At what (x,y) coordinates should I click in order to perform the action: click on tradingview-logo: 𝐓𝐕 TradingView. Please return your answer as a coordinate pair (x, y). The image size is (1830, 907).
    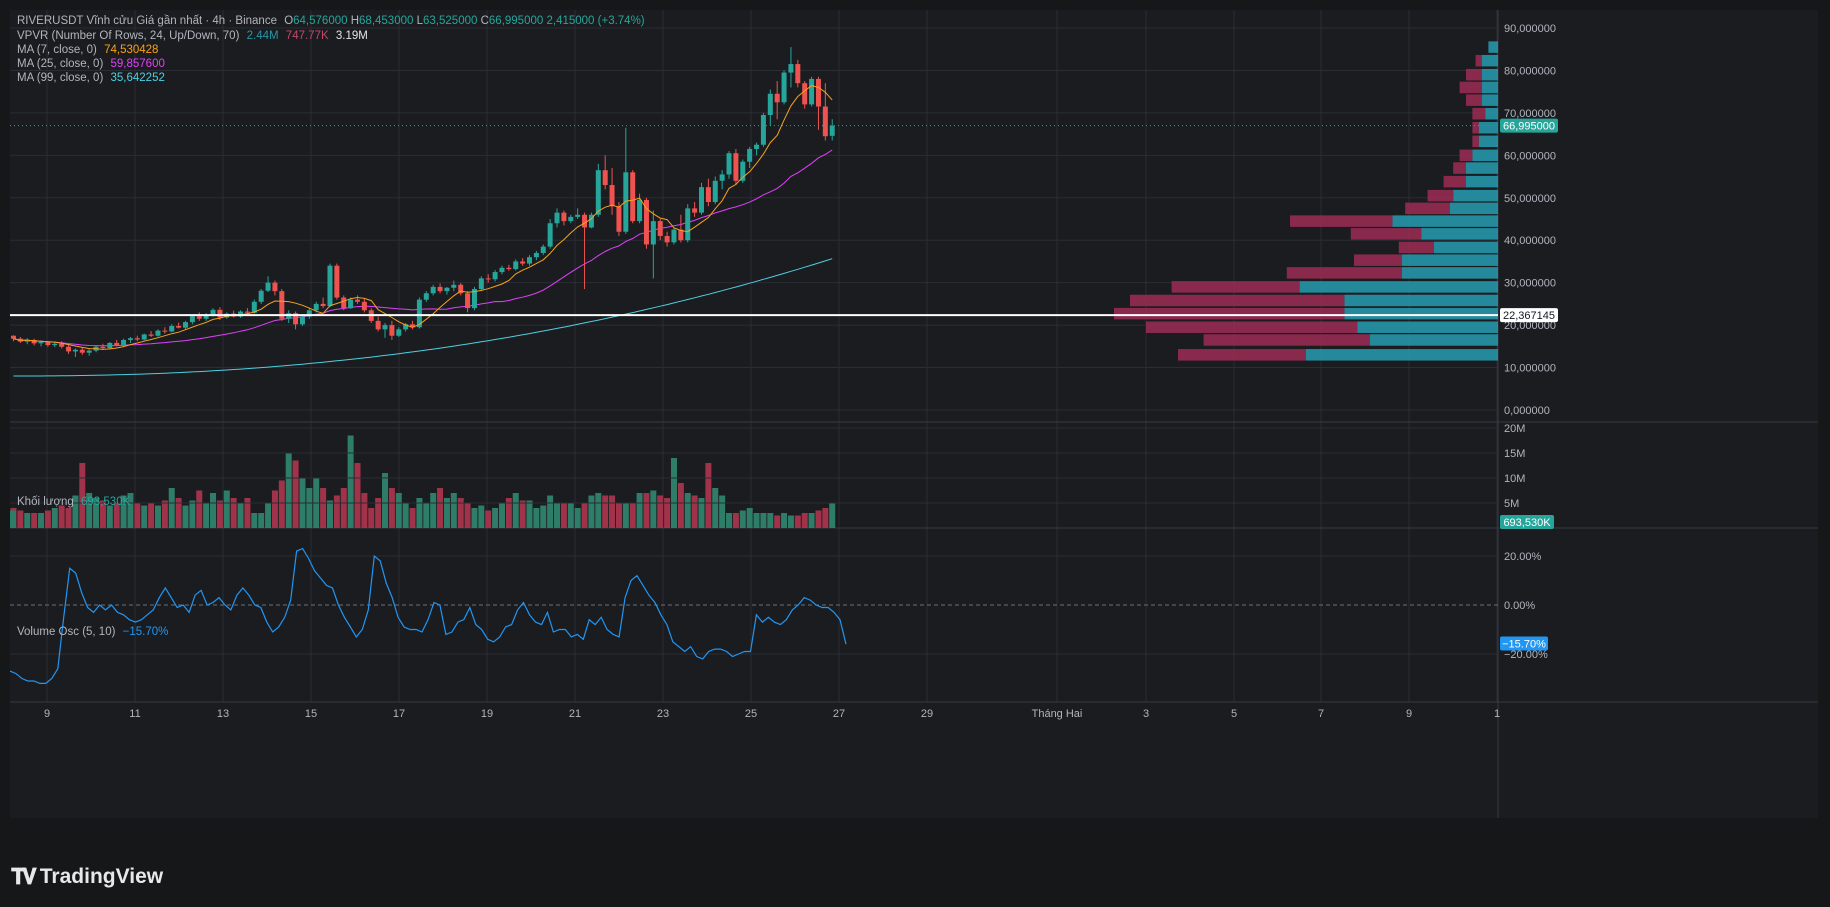
    Looking at the image, I should click on (87, 877).